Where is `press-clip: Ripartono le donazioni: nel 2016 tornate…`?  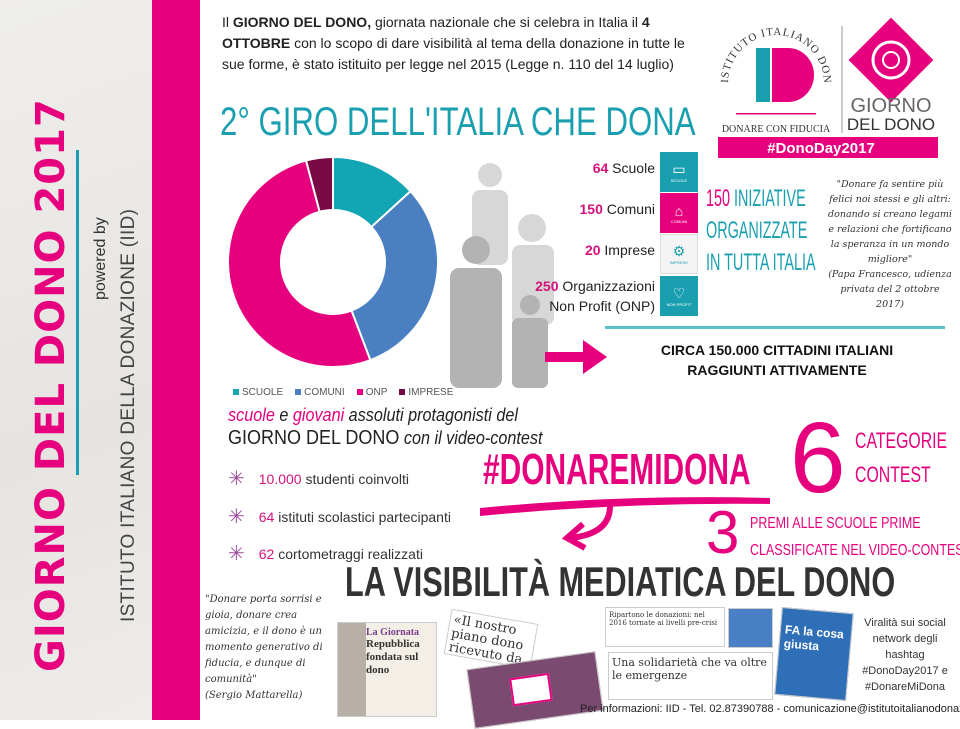
press-clip: Ripartono le donazioni: nel 2016 tornate… is located at coordinates (665, 627).